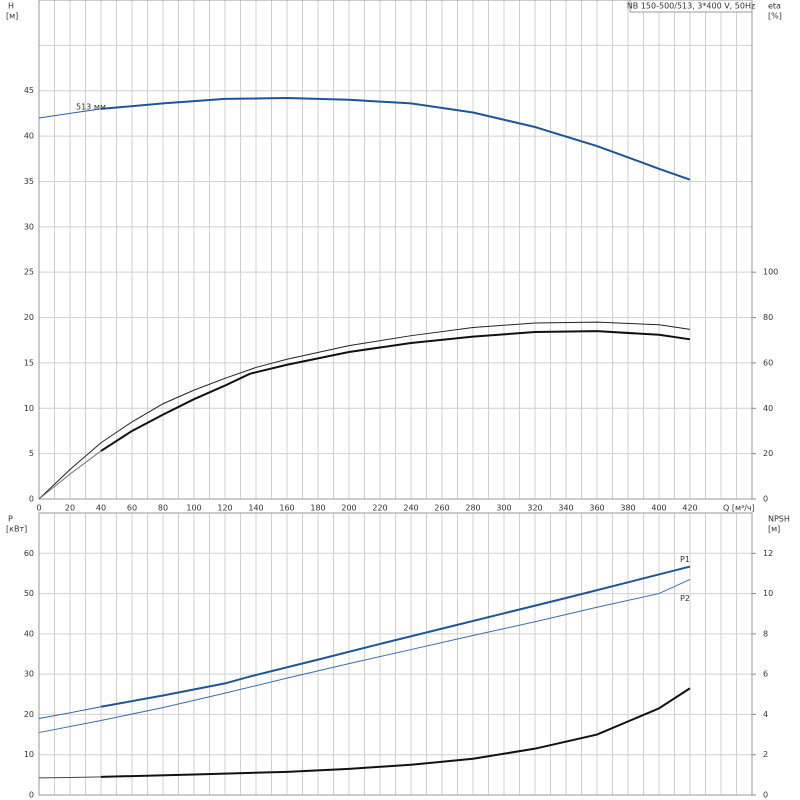 This screenshot has height=800, width=800. Describe the element at coordinates (29, 181) in the screenshot. I see `y-tick-label: 35` at that location.